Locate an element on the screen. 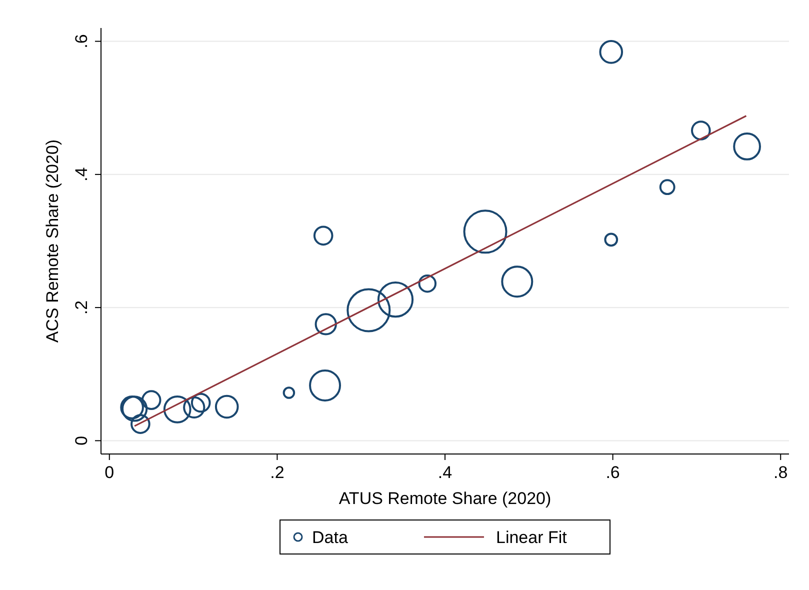 Image resolution: width=809 pixels, height=590 pixels. legend-label: Linear Fit is located at coordinates (532, 537).